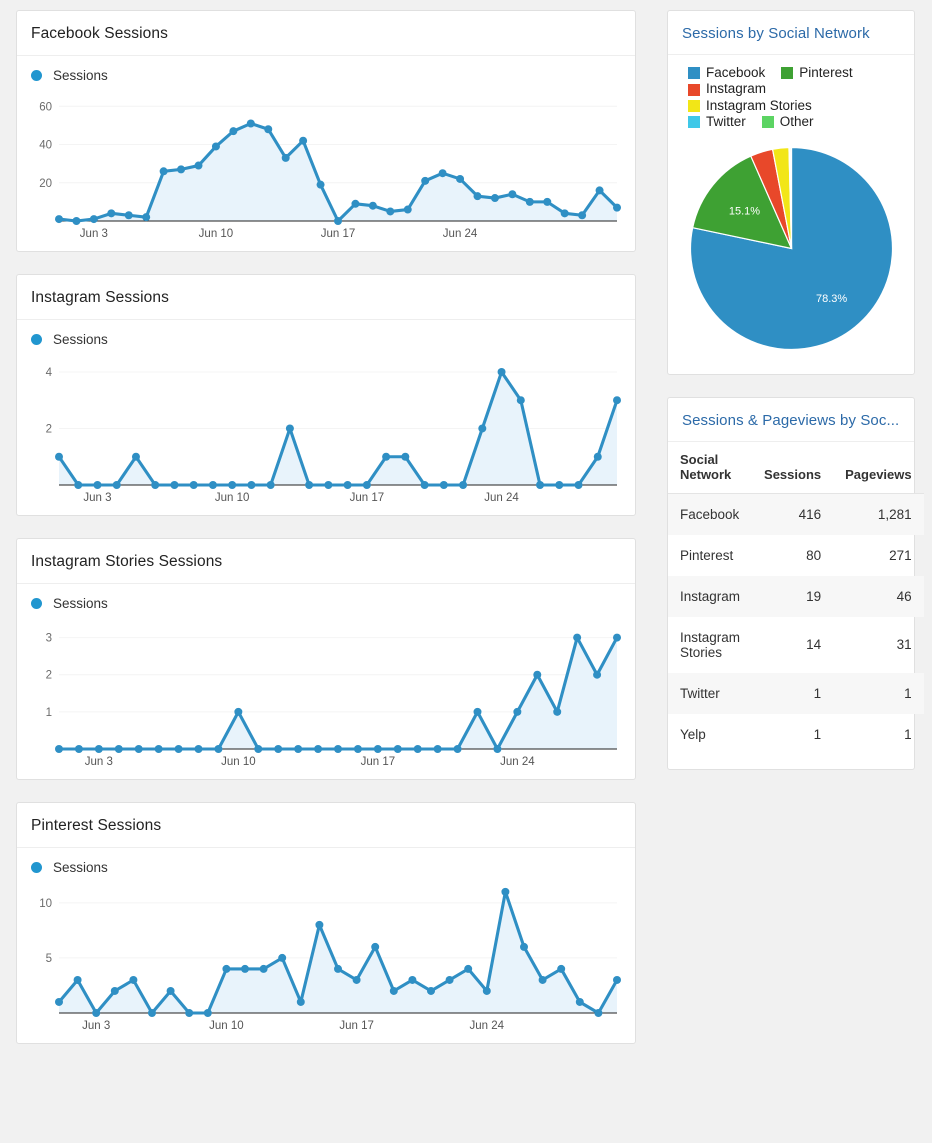  I want to click on panel-title: Facebook Sessions, so click(326, 33).